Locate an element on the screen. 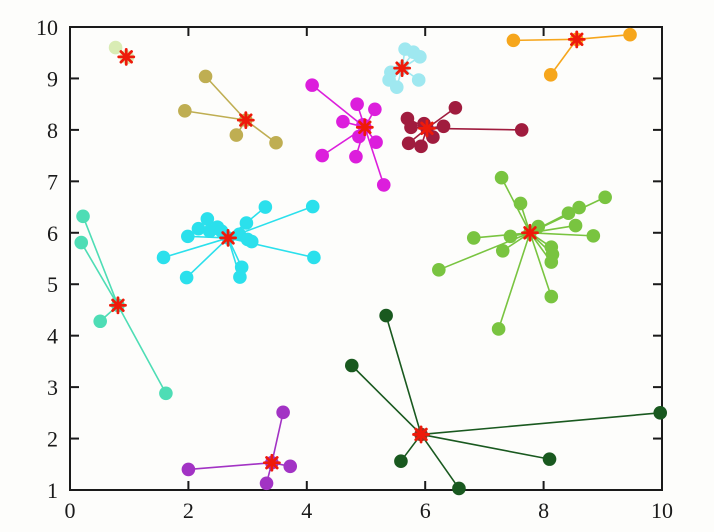 The height and width of the screenshot is (532, 714). cluster-pale-cyan is located at coordinates (404, 68).